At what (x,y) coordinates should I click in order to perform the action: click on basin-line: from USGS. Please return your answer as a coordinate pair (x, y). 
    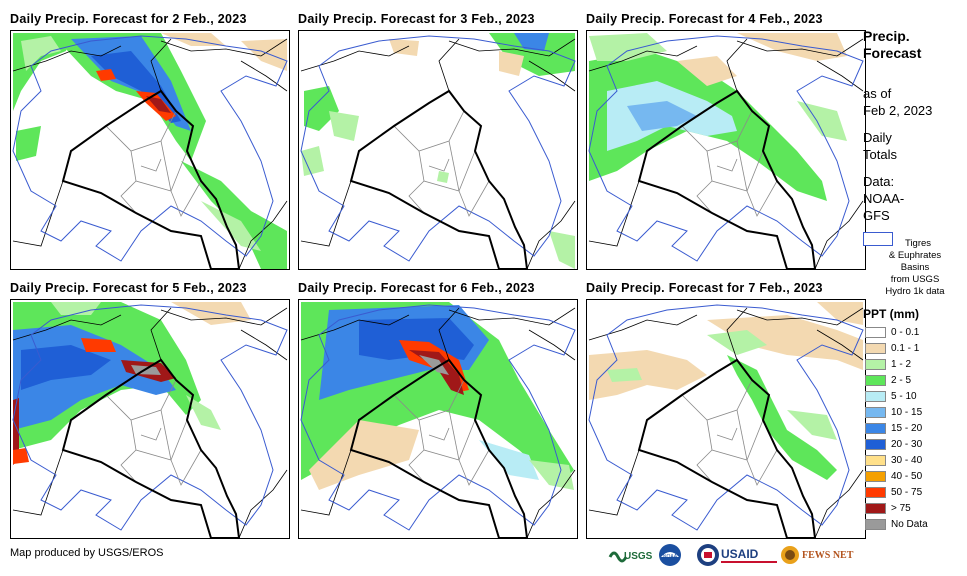
    Looking at the image, I should click on (915, 279).